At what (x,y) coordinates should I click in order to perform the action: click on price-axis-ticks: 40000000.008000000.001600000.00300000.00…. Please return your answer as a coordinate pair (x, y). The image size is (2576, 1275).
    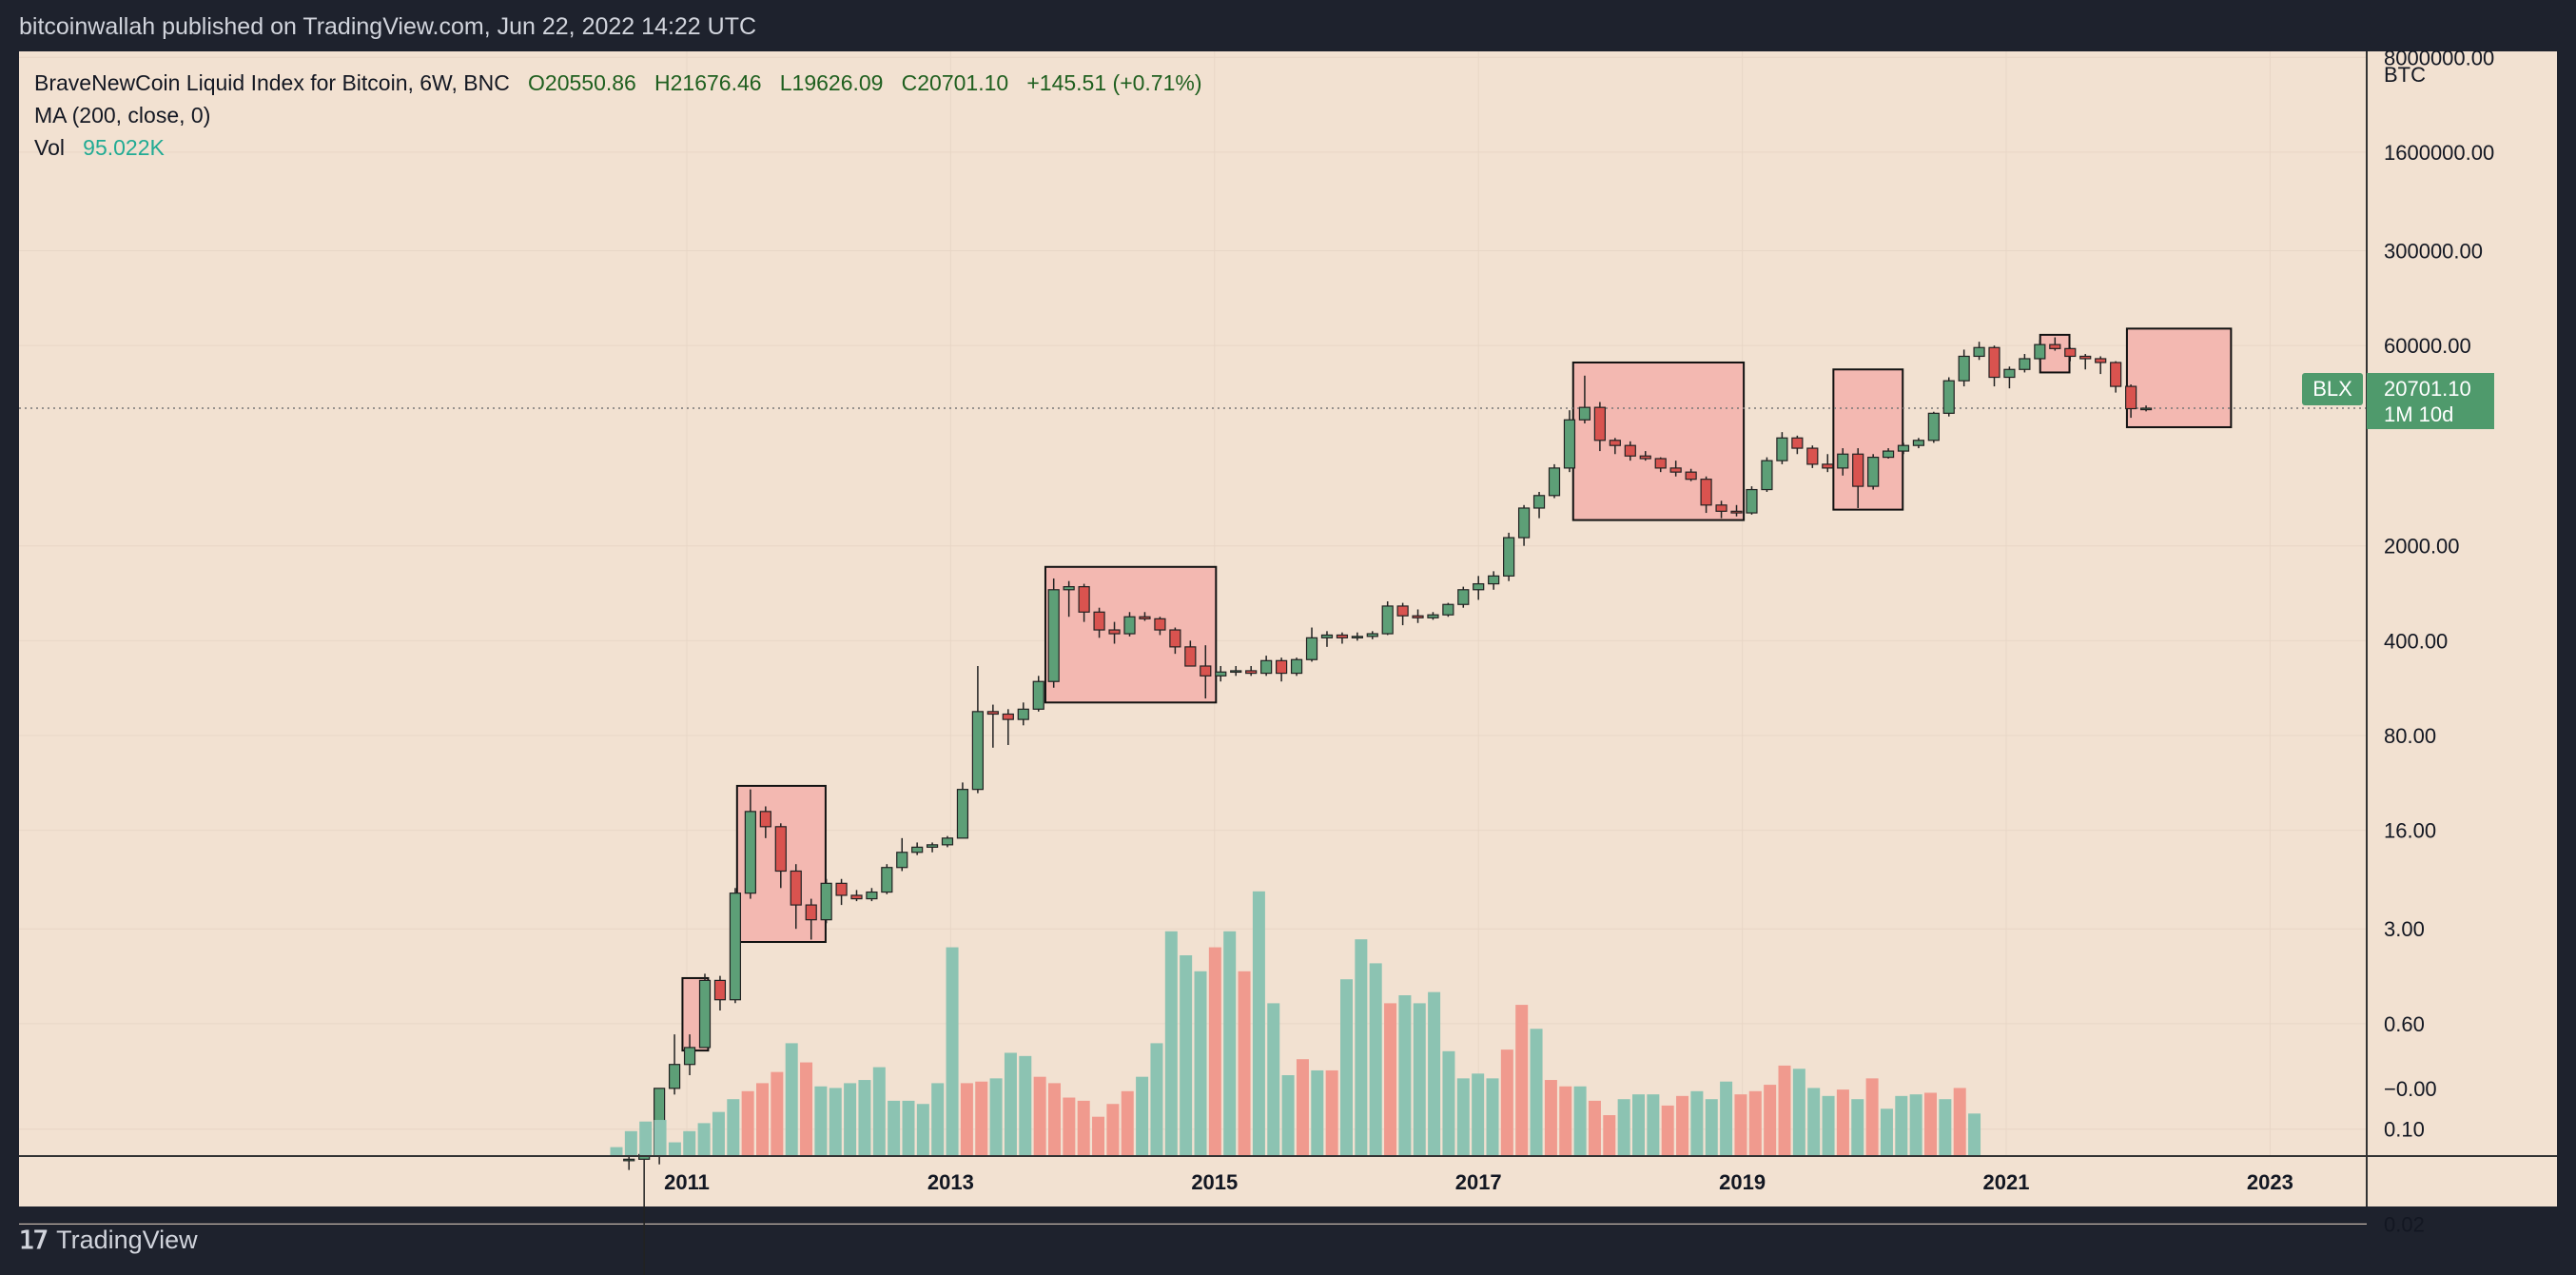
    Looking at the image, I should click on (2445, 618).